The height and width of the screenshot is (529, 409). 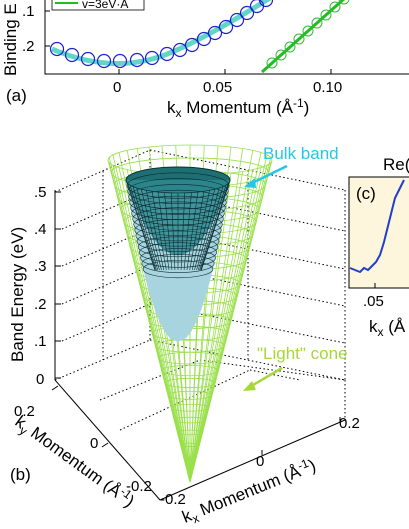 I want to click on ztick-label: .2, so click(x=40, y=304).